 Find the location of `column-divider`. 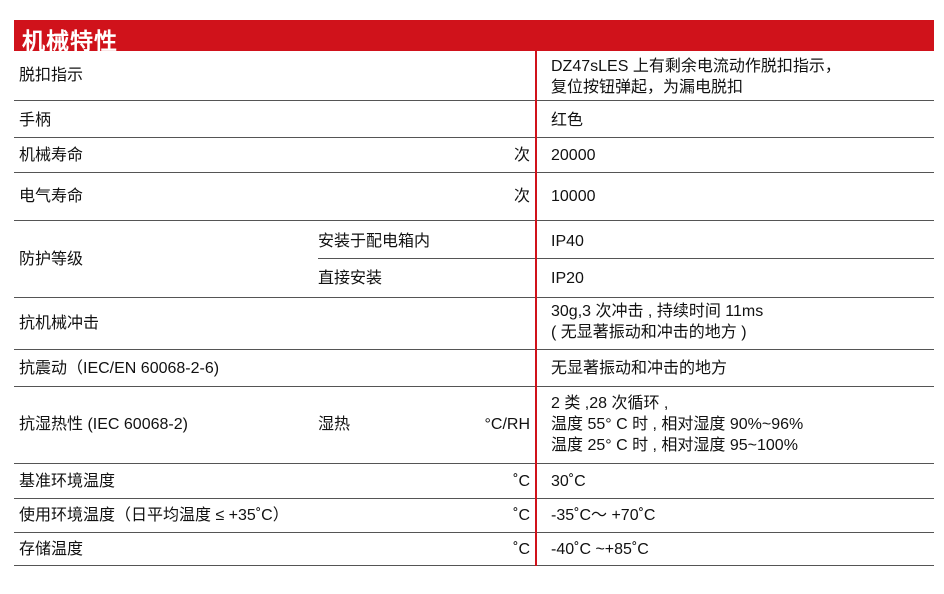

column-divider is located at coordinates (536, 308).